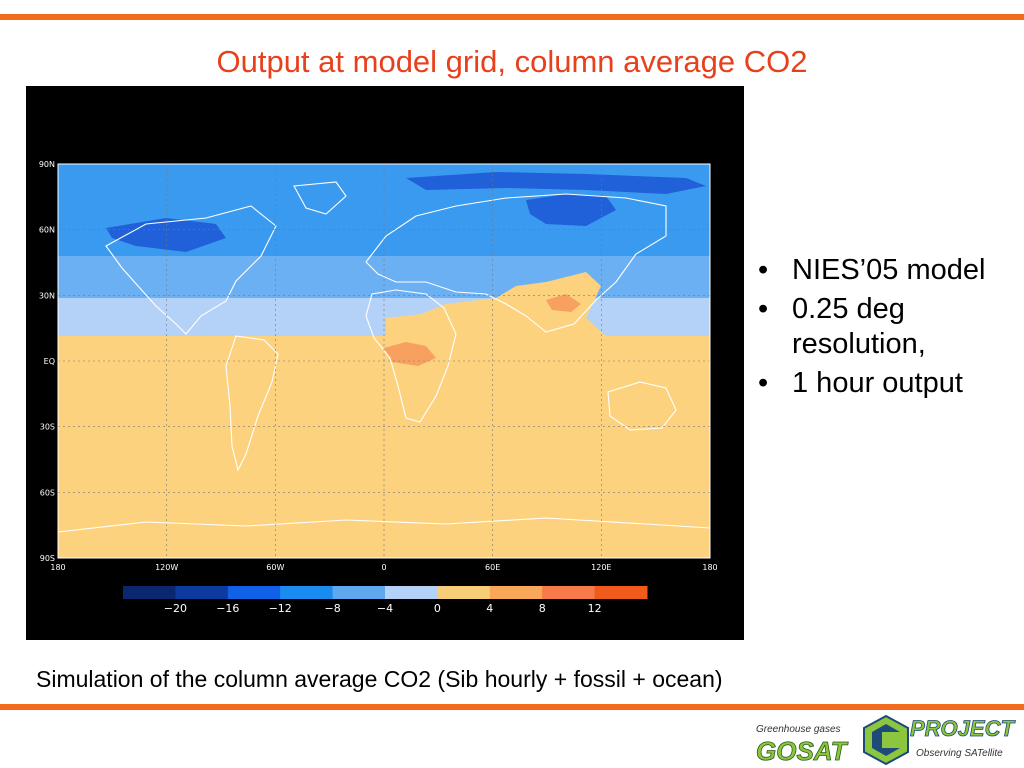 The image size is (1024, 768). I want to click on colorbar-tick-label: −8, so click(332, 608).